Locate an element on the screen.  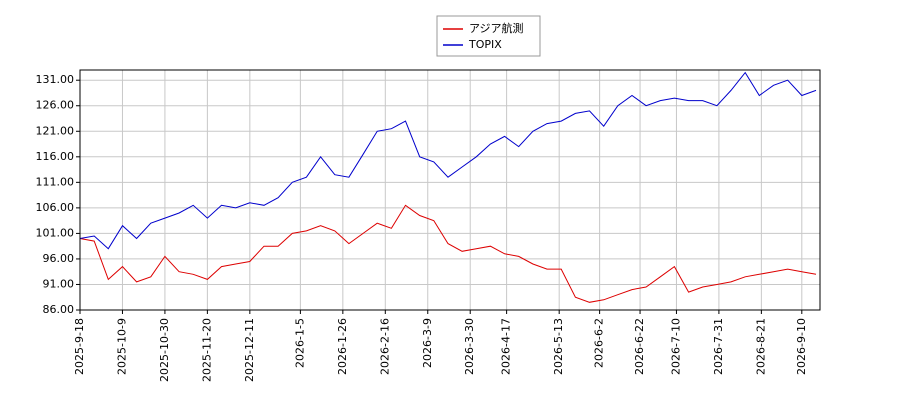
y-tick-label: 101.00 is located at coordinates (55, 232).